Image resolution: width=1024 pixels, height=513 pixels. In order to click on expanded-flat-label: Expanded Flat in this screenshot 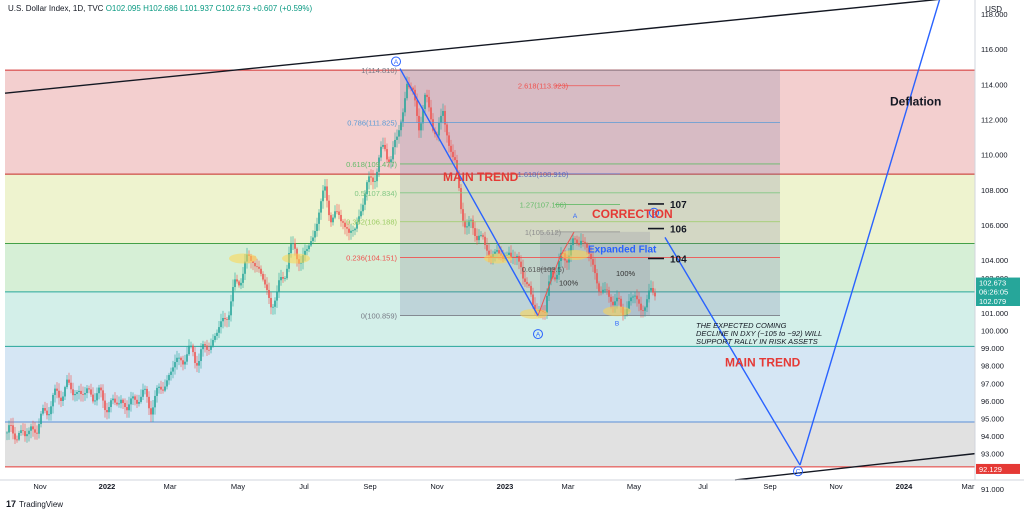, I will do `click(622, 249)`.